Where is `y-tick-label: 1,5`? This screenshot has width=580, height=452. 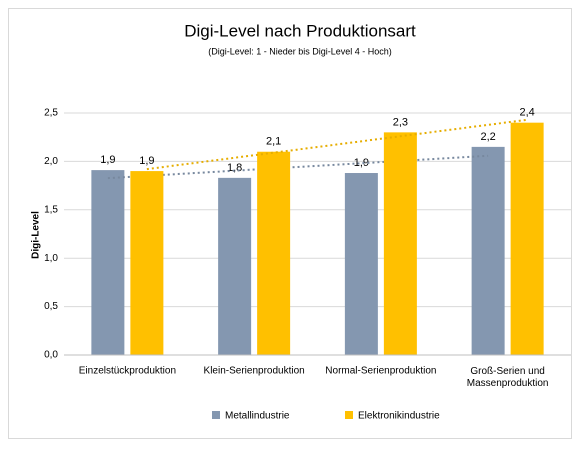 y-tick-label: 1,5 is located at coordinates (51, 209).